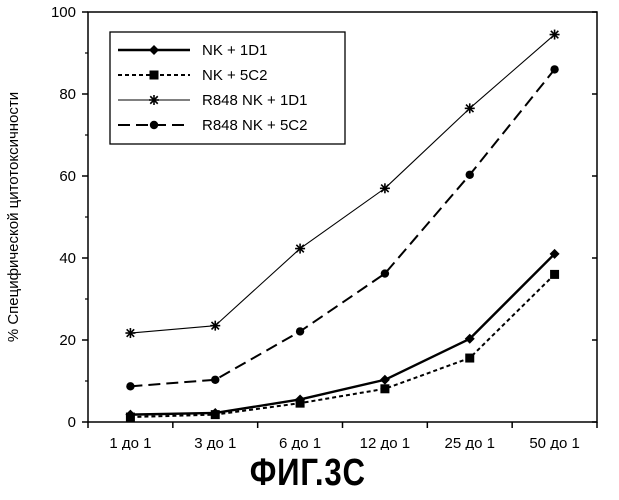  Describe the element at coordinates (67, 94) in the screenshot. I see `y-tick-label: 80` at that location.